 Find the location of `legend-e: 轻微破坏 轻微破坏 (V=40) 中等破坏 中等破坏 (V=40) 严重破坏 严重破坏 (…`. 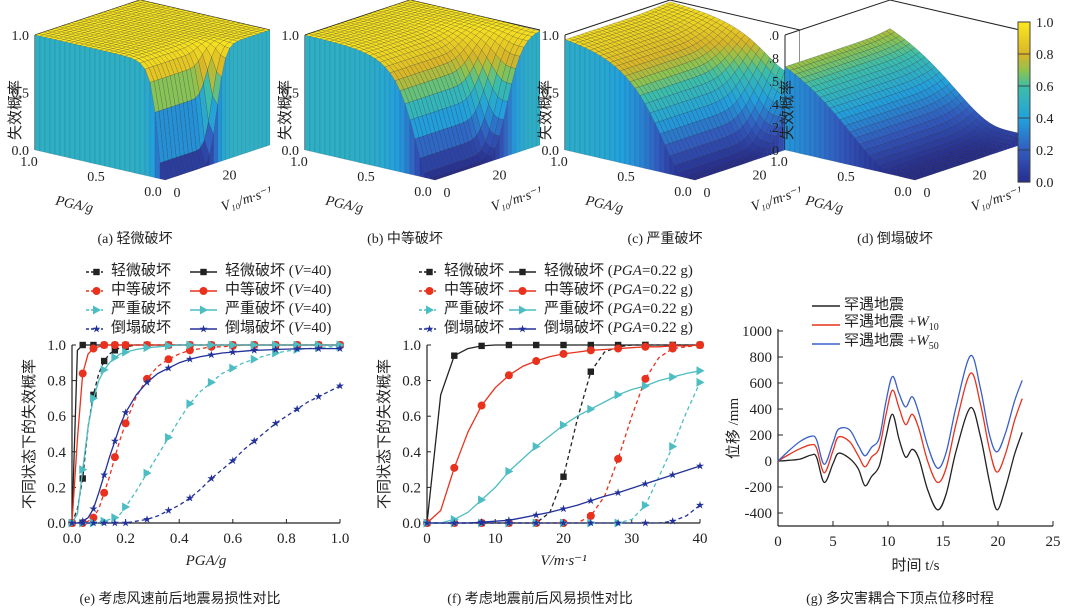

legend-e: 轻微破坏 轻微破坏 (V=40) 中等破坏 中等破坏 (V=40) 严重破坏 严重破坏 (… is located at coordinates (208, 300).